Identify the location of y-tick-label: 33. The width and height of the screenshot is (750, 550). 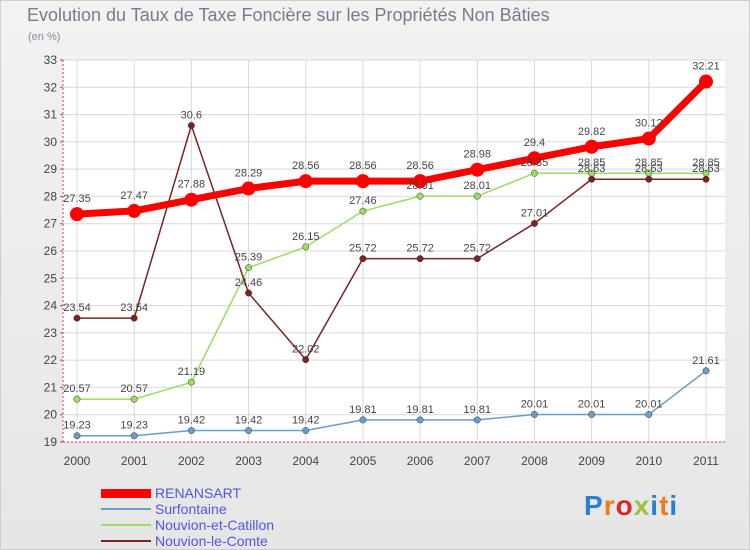
(51, 60).